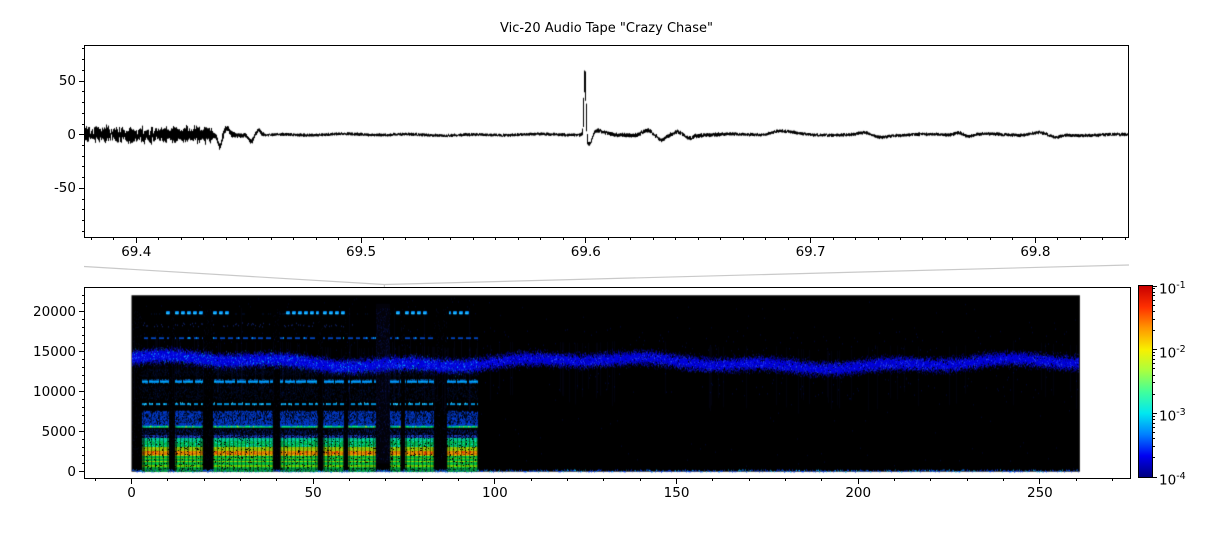 The width and height of the screenshot is (1211, 539). Describe the element at coordinates (67, 81) in the screenshot. I see `waveform-y-tick-label: 50` at that location.